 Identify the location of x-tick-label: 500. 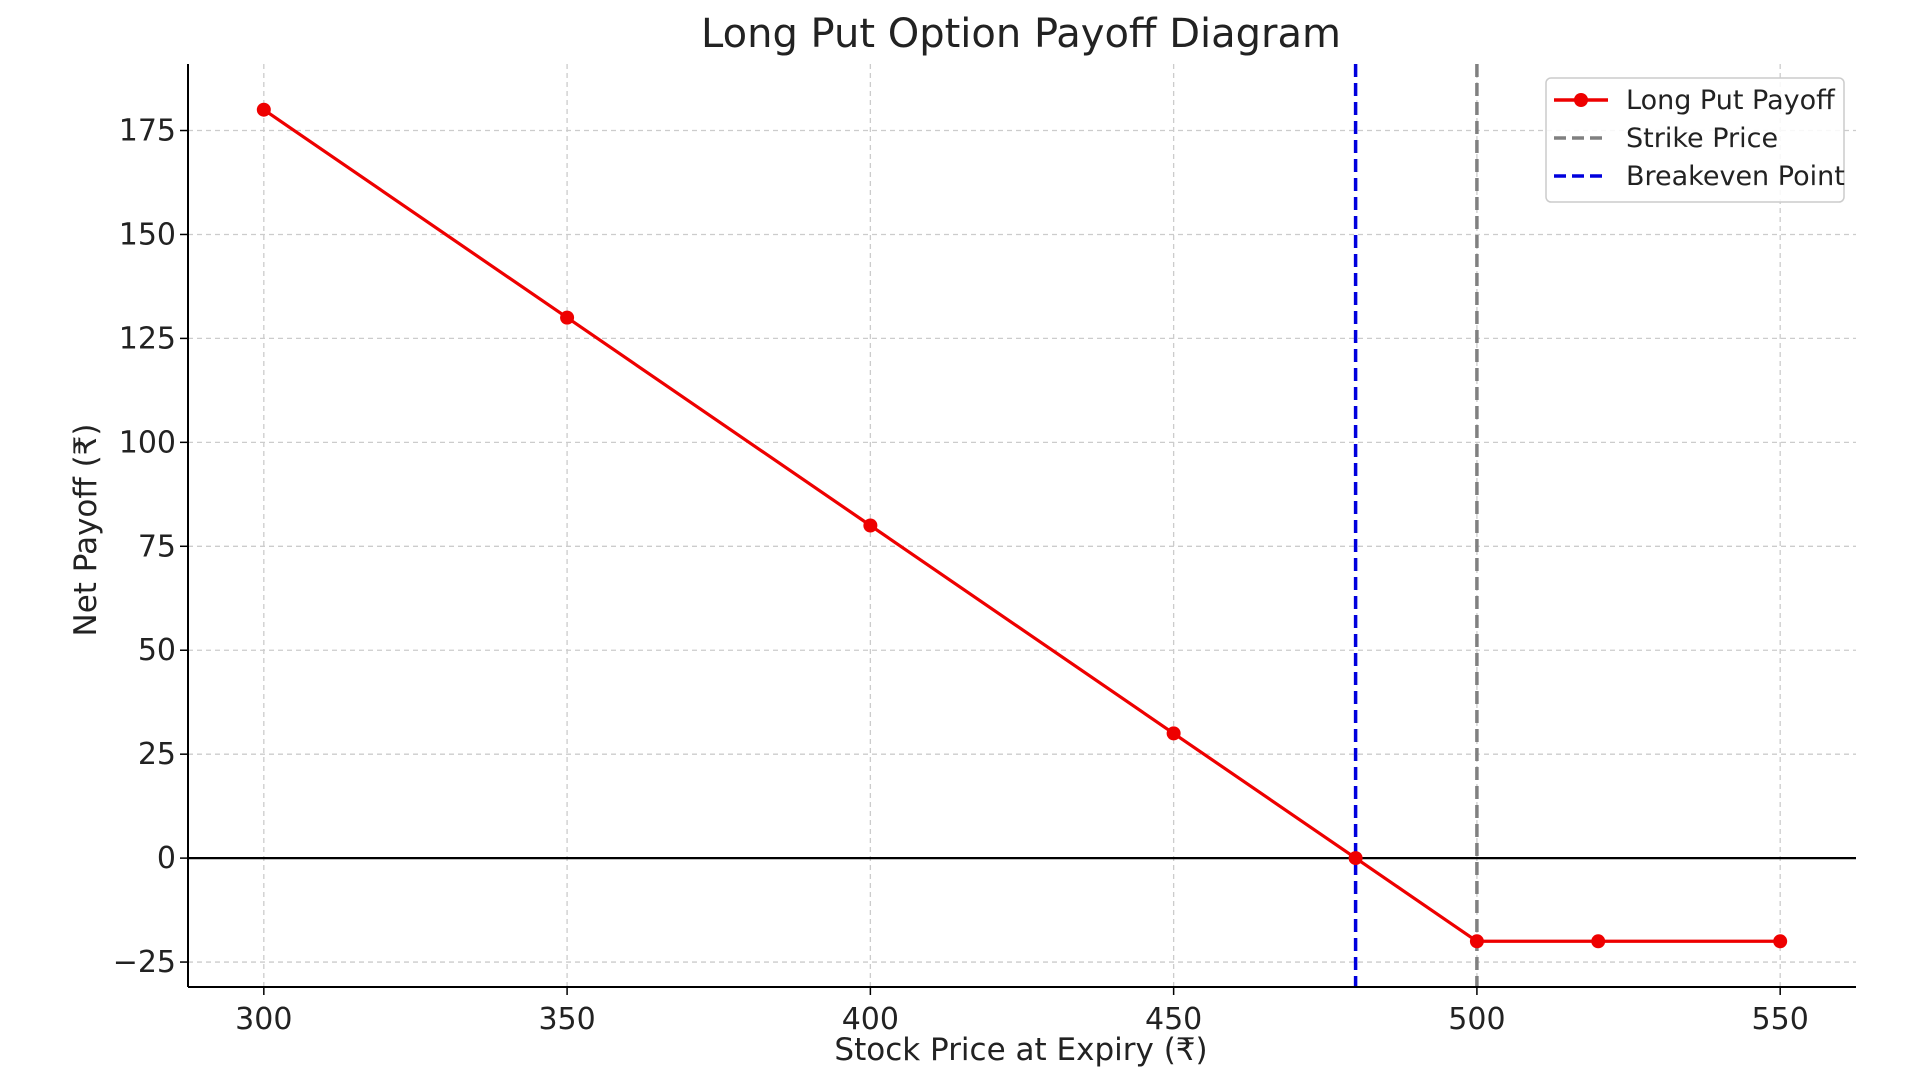
(1476, 1019).